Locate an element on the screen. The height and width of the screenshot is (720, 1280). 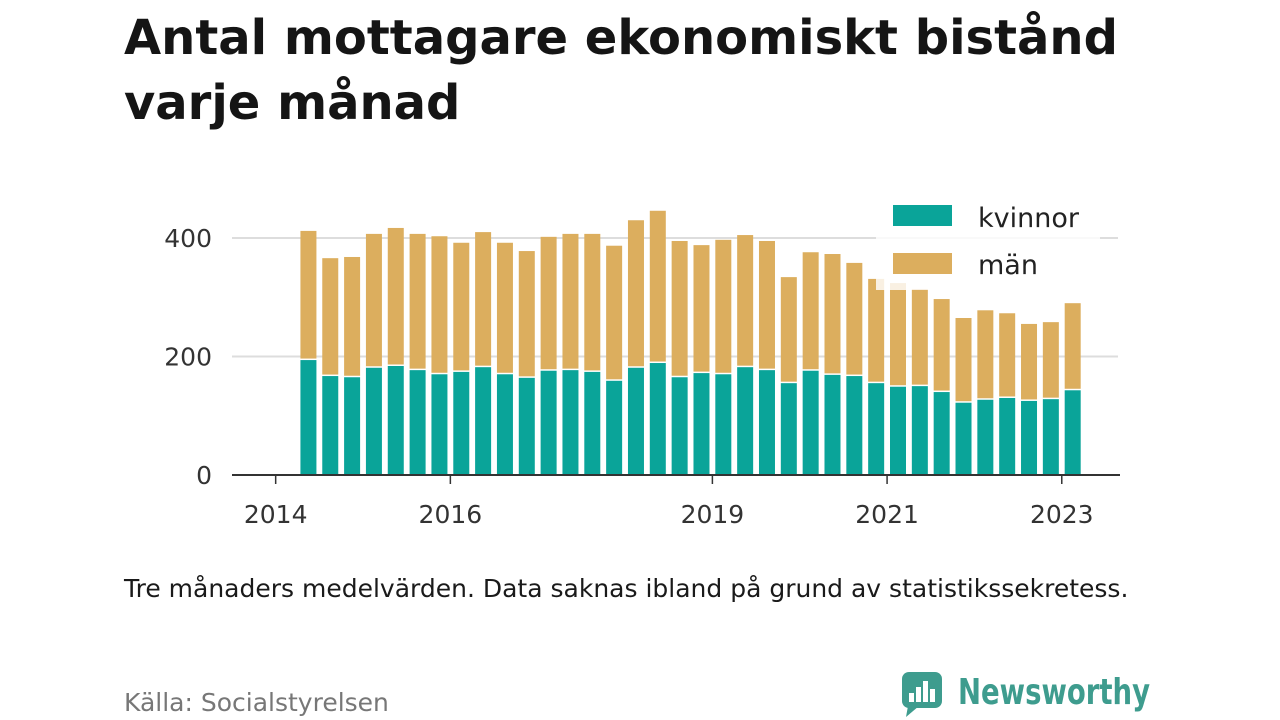
chart-bubble-icon is located at coordinates (922, 694).